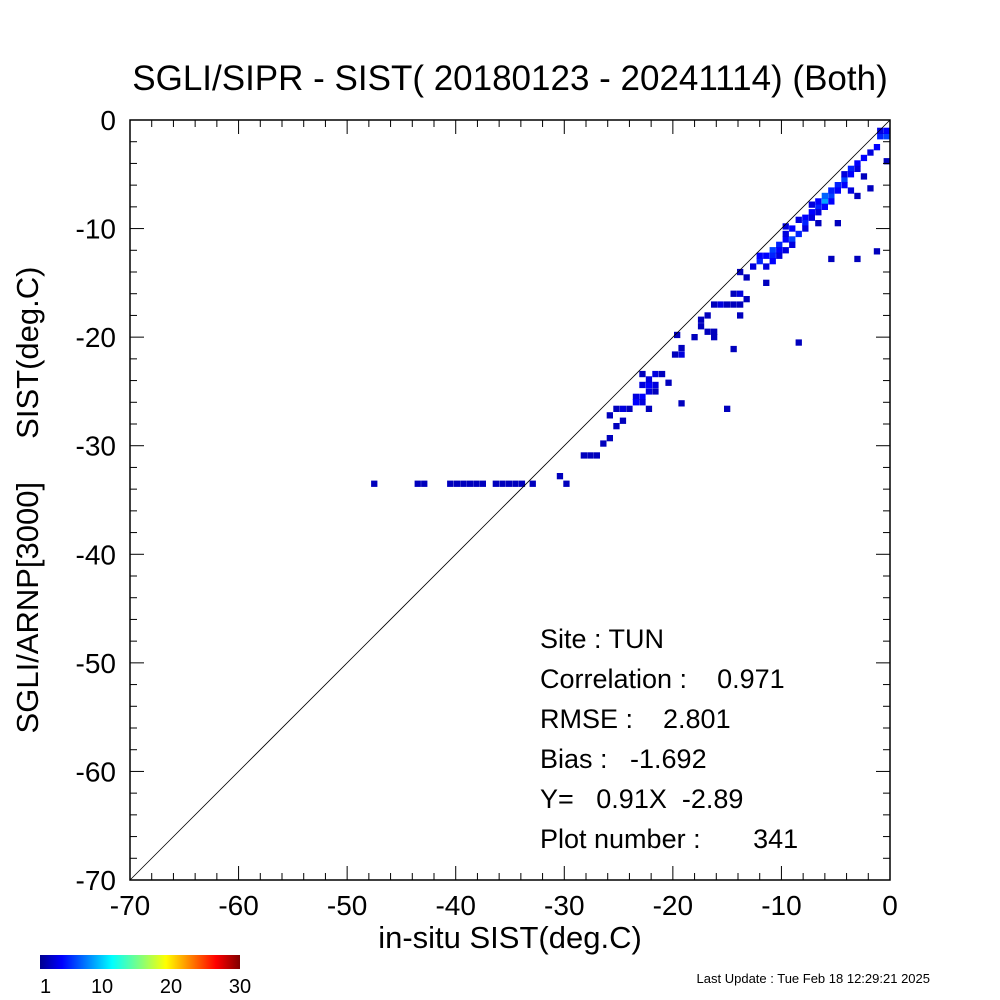 This screenshot has height=1000, width=1000. What do you see at coordinates (130, 905) in the screenshot?
I see `x-tick-label: -70` at bounding box center [130, 905].